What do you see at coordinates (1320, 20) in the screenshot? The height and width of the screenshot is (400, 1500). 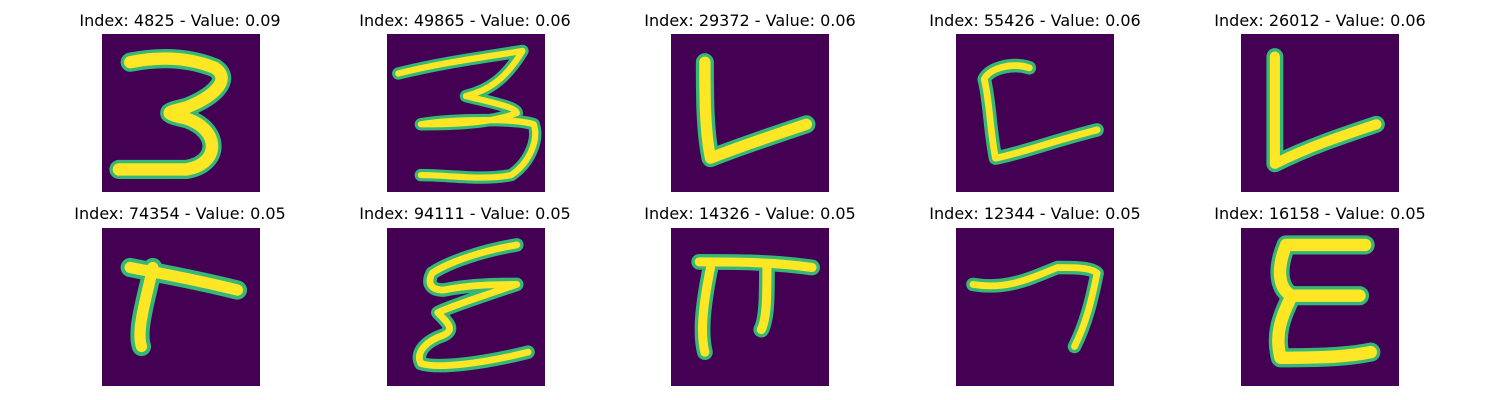 I see `panel-title: Index: 26012 - Value: 0.06` at bounding box center [1320, 20].